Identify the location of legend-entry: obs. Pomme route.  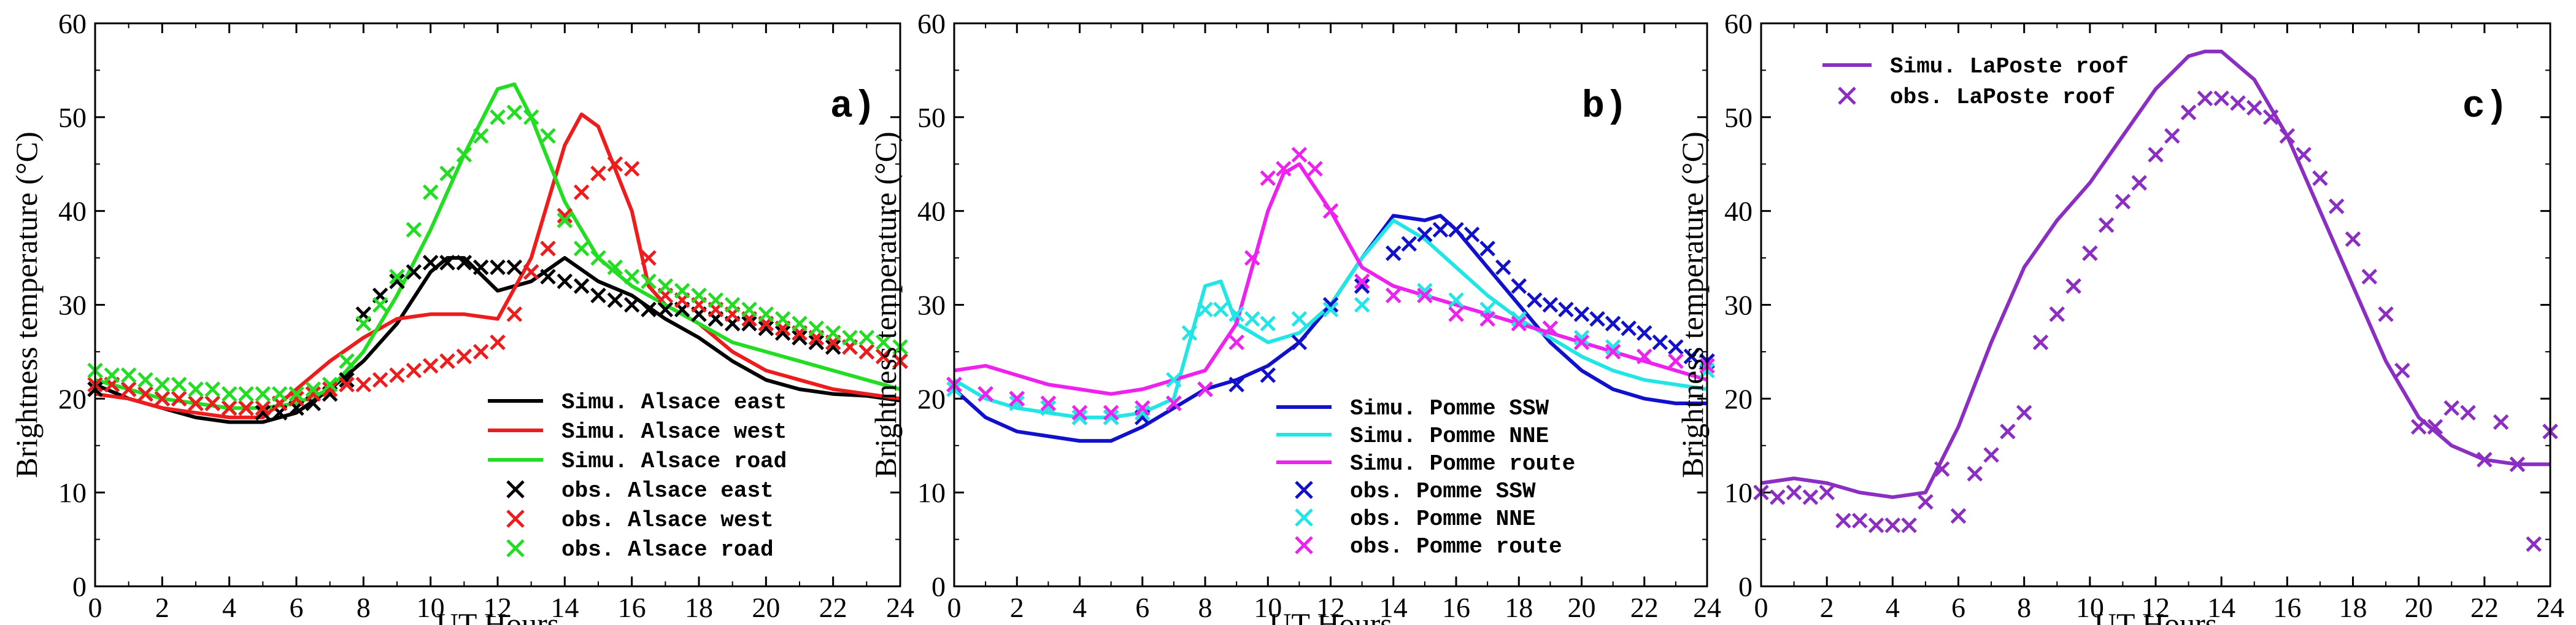
(1456, 546).